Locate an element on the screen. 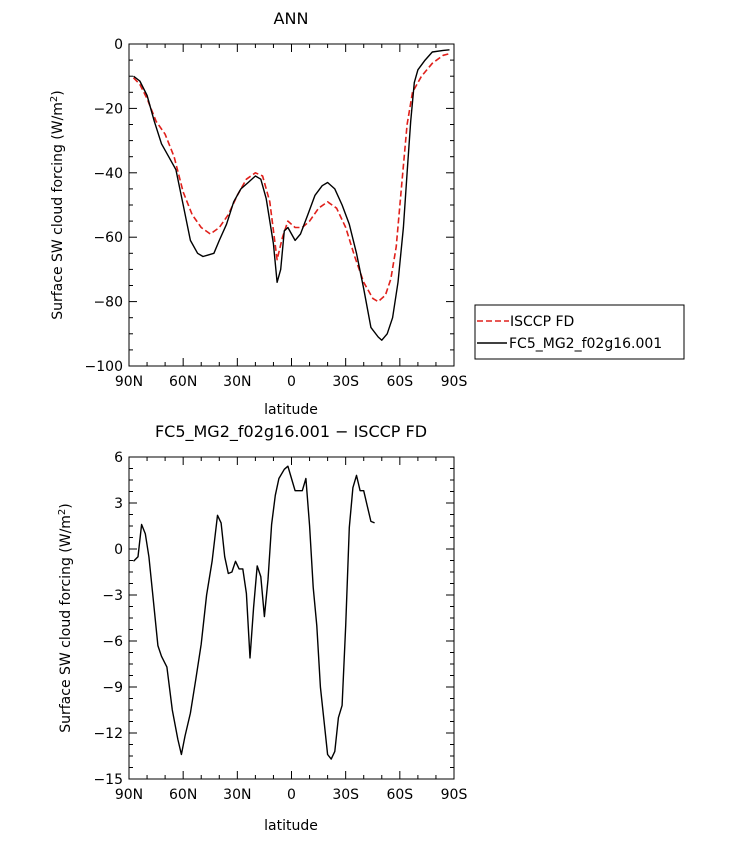  series-line-annual-isccp-fd is located at coordinates (291, 177).